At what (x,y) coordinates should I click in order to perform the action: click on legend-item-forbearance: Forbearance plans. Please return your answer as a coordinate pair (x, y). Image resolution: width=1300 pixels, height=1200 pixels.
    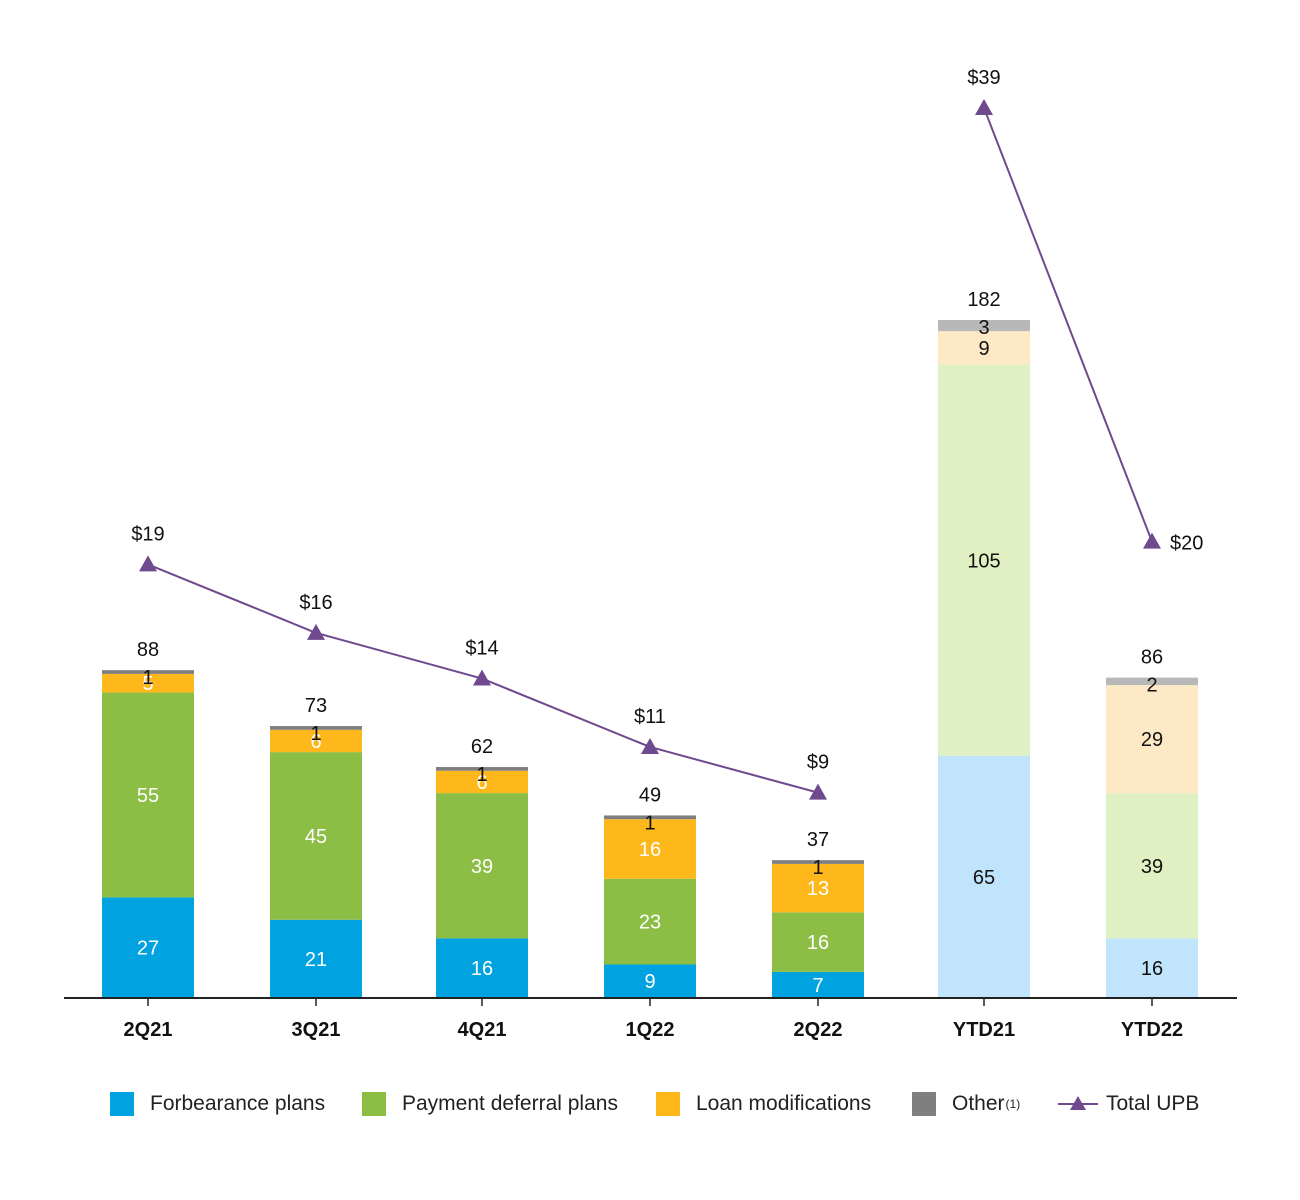
    Looking at the image, I should click on (217, 1104).